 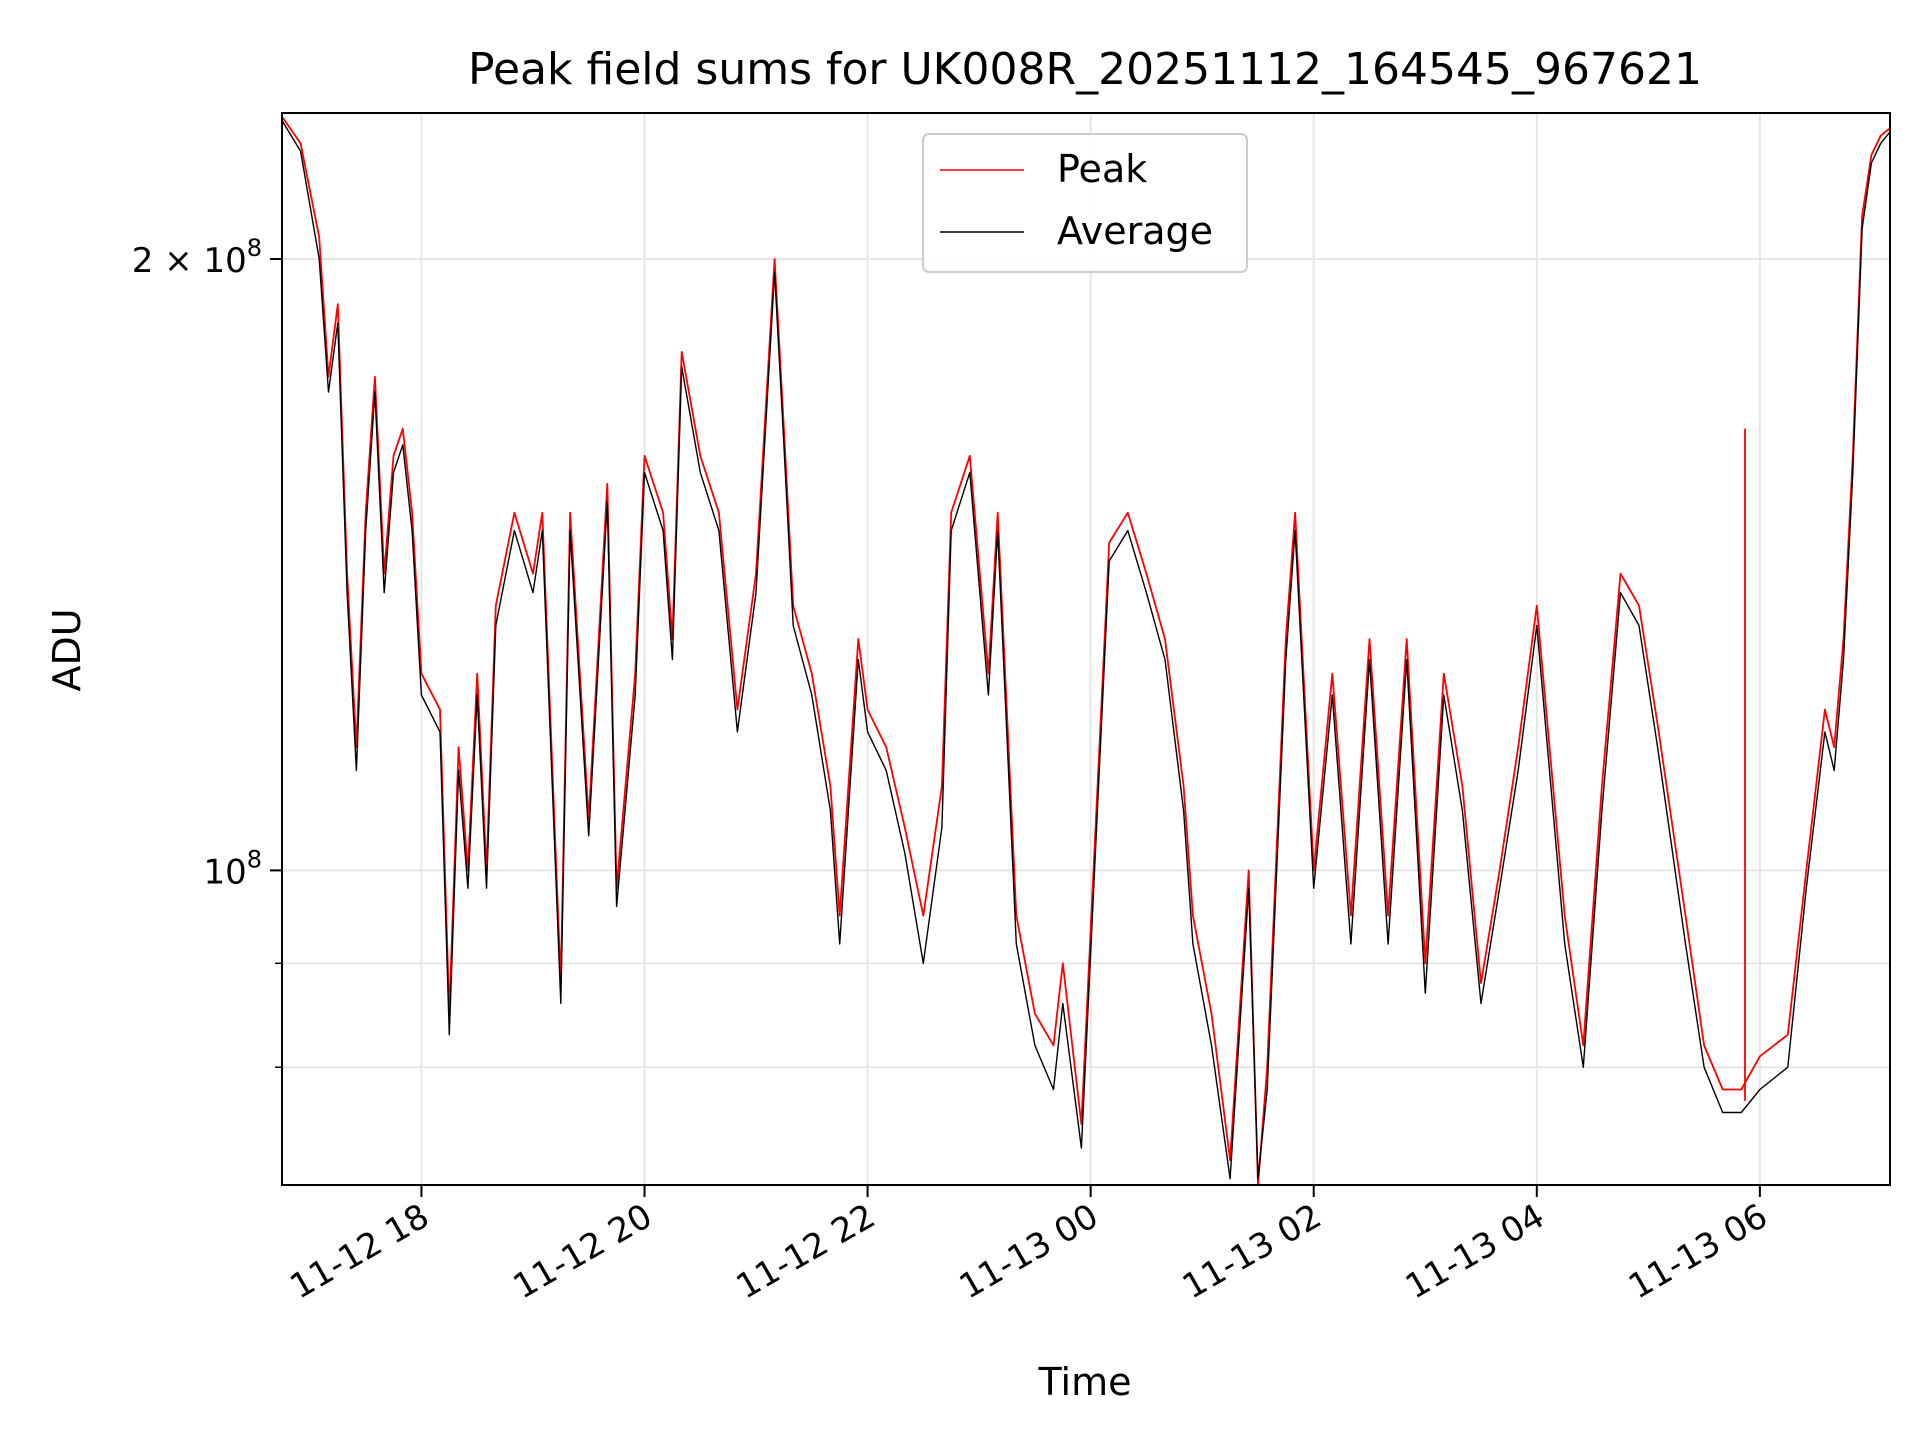 What do you see at coordinates (1135, 231) in the screenshot?
I see `legend-label-average: Average` at bounding box center [1135, 231].